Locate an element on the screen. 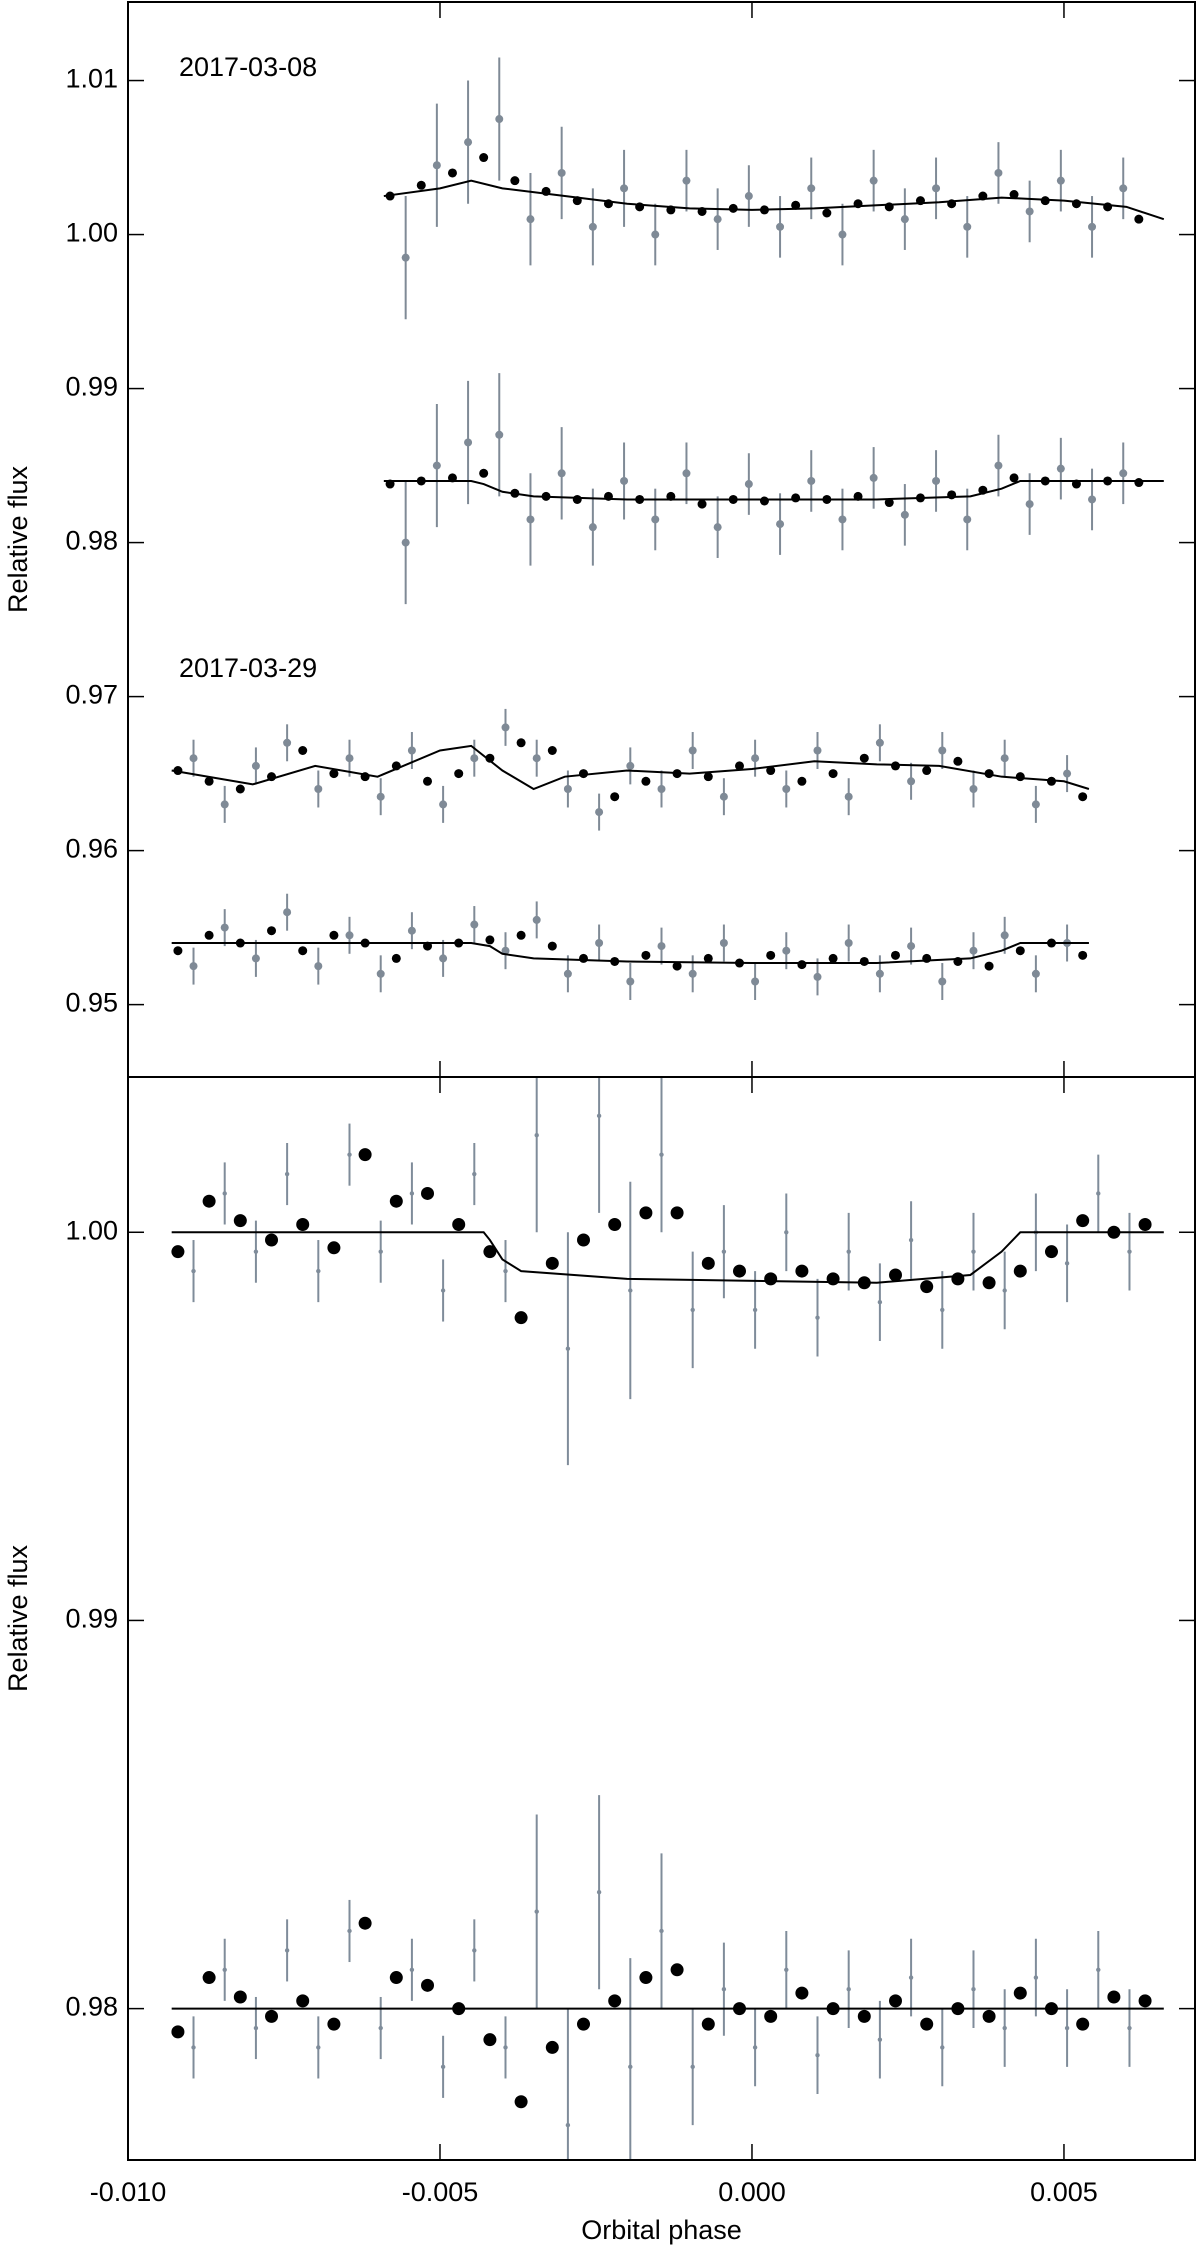 Image resolution: width=1200 pixels, height=2257 pixels. x-tick-label: 0.005 is located at coordinates (1064, 2192).